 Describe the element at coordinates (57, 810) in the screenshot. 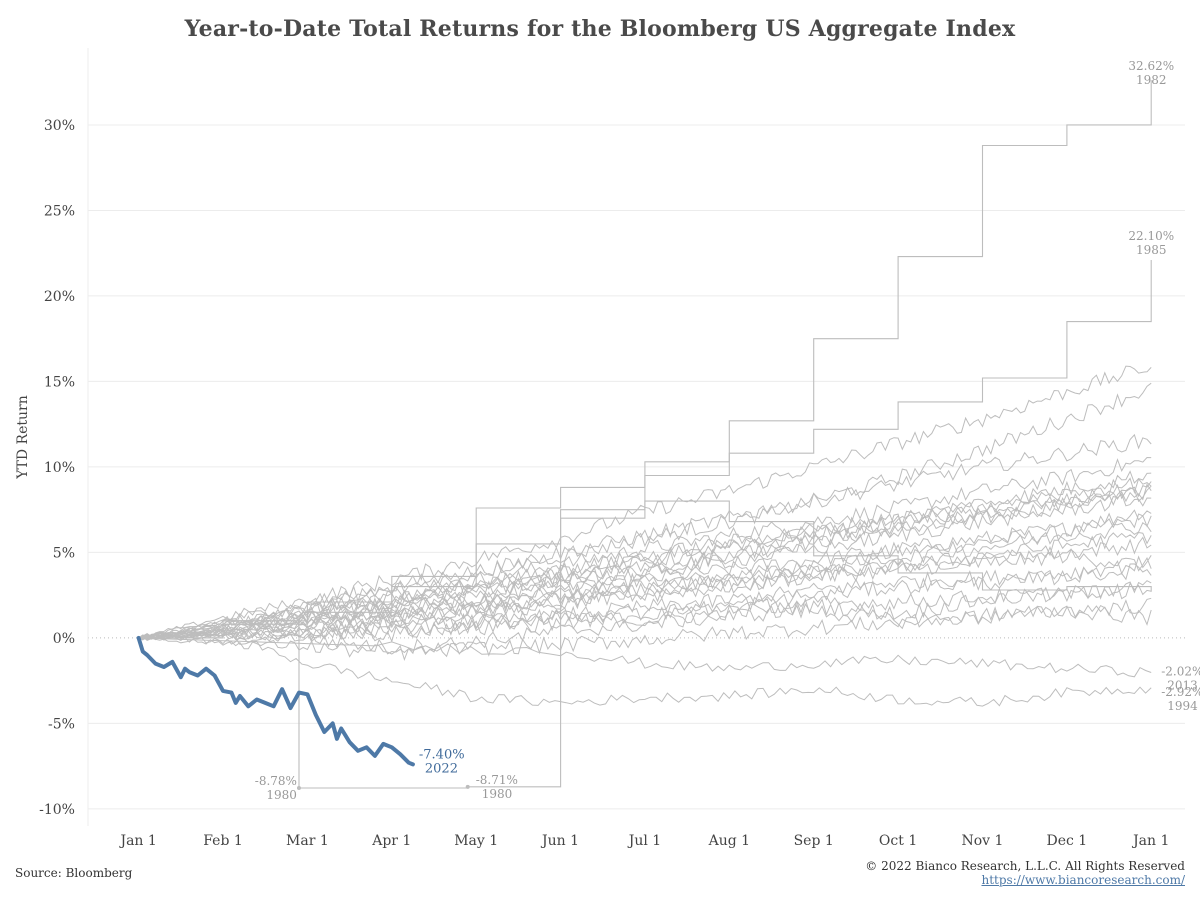

I see `y-tick-label: -10%` at that location.